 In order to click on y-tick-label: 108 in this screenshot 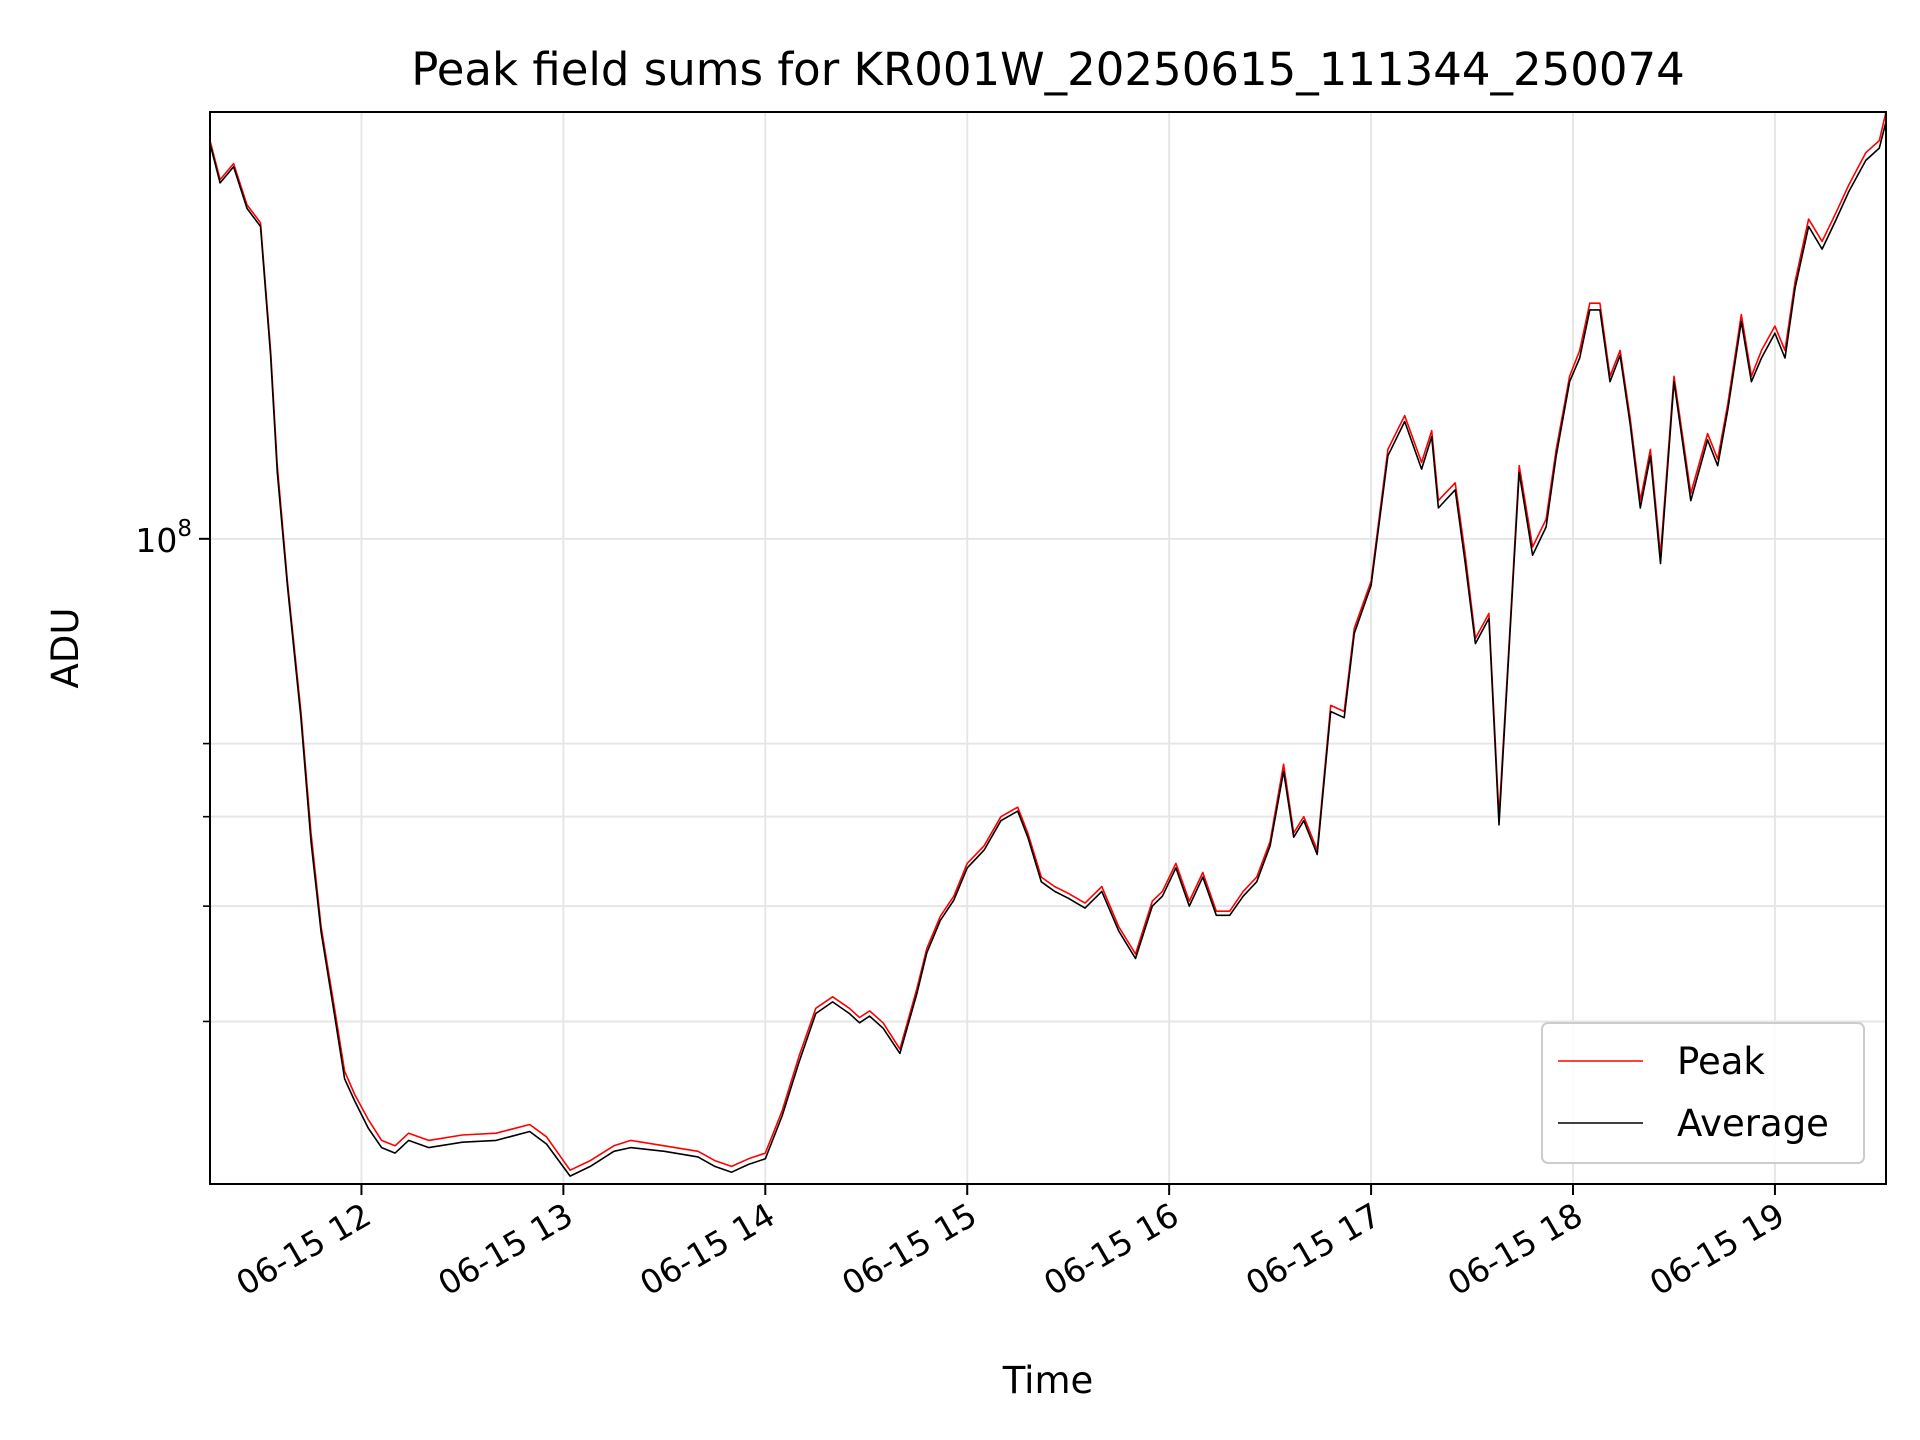, I will do `click(163, 538)`.